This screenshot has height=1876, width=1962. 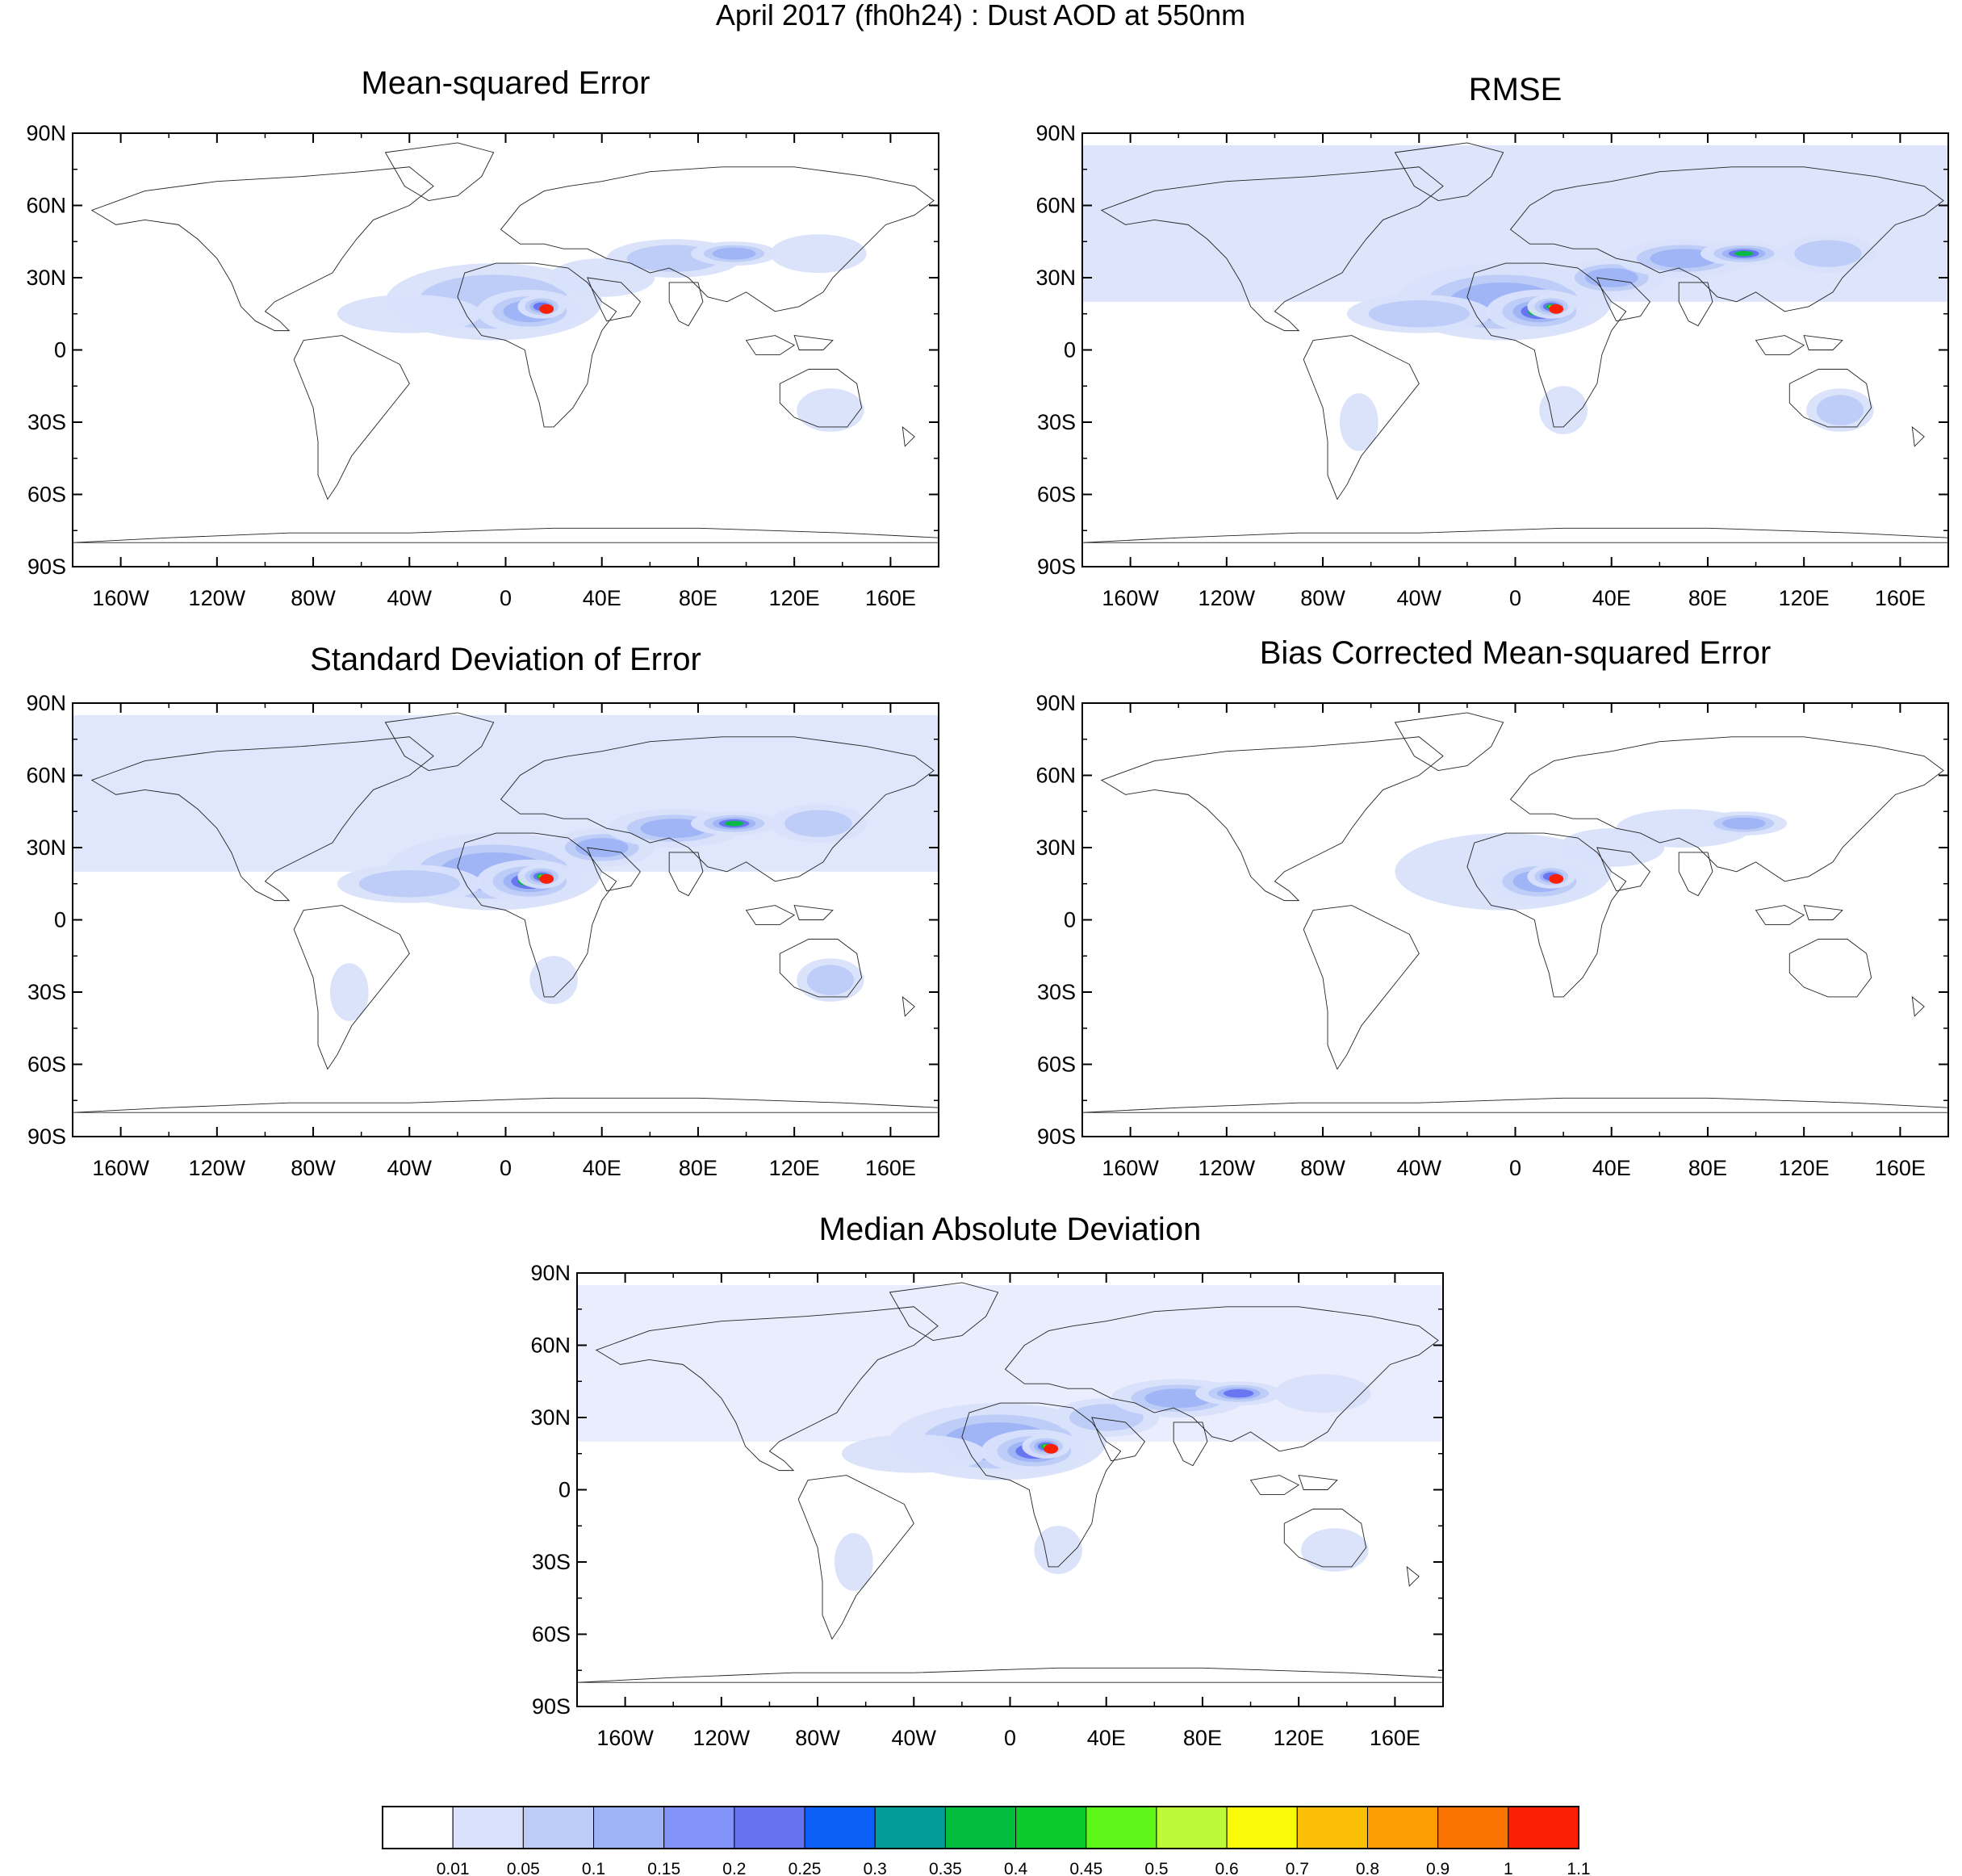 I want to click on colorbar-label: 1.1, so click(x=1578, y=1868).